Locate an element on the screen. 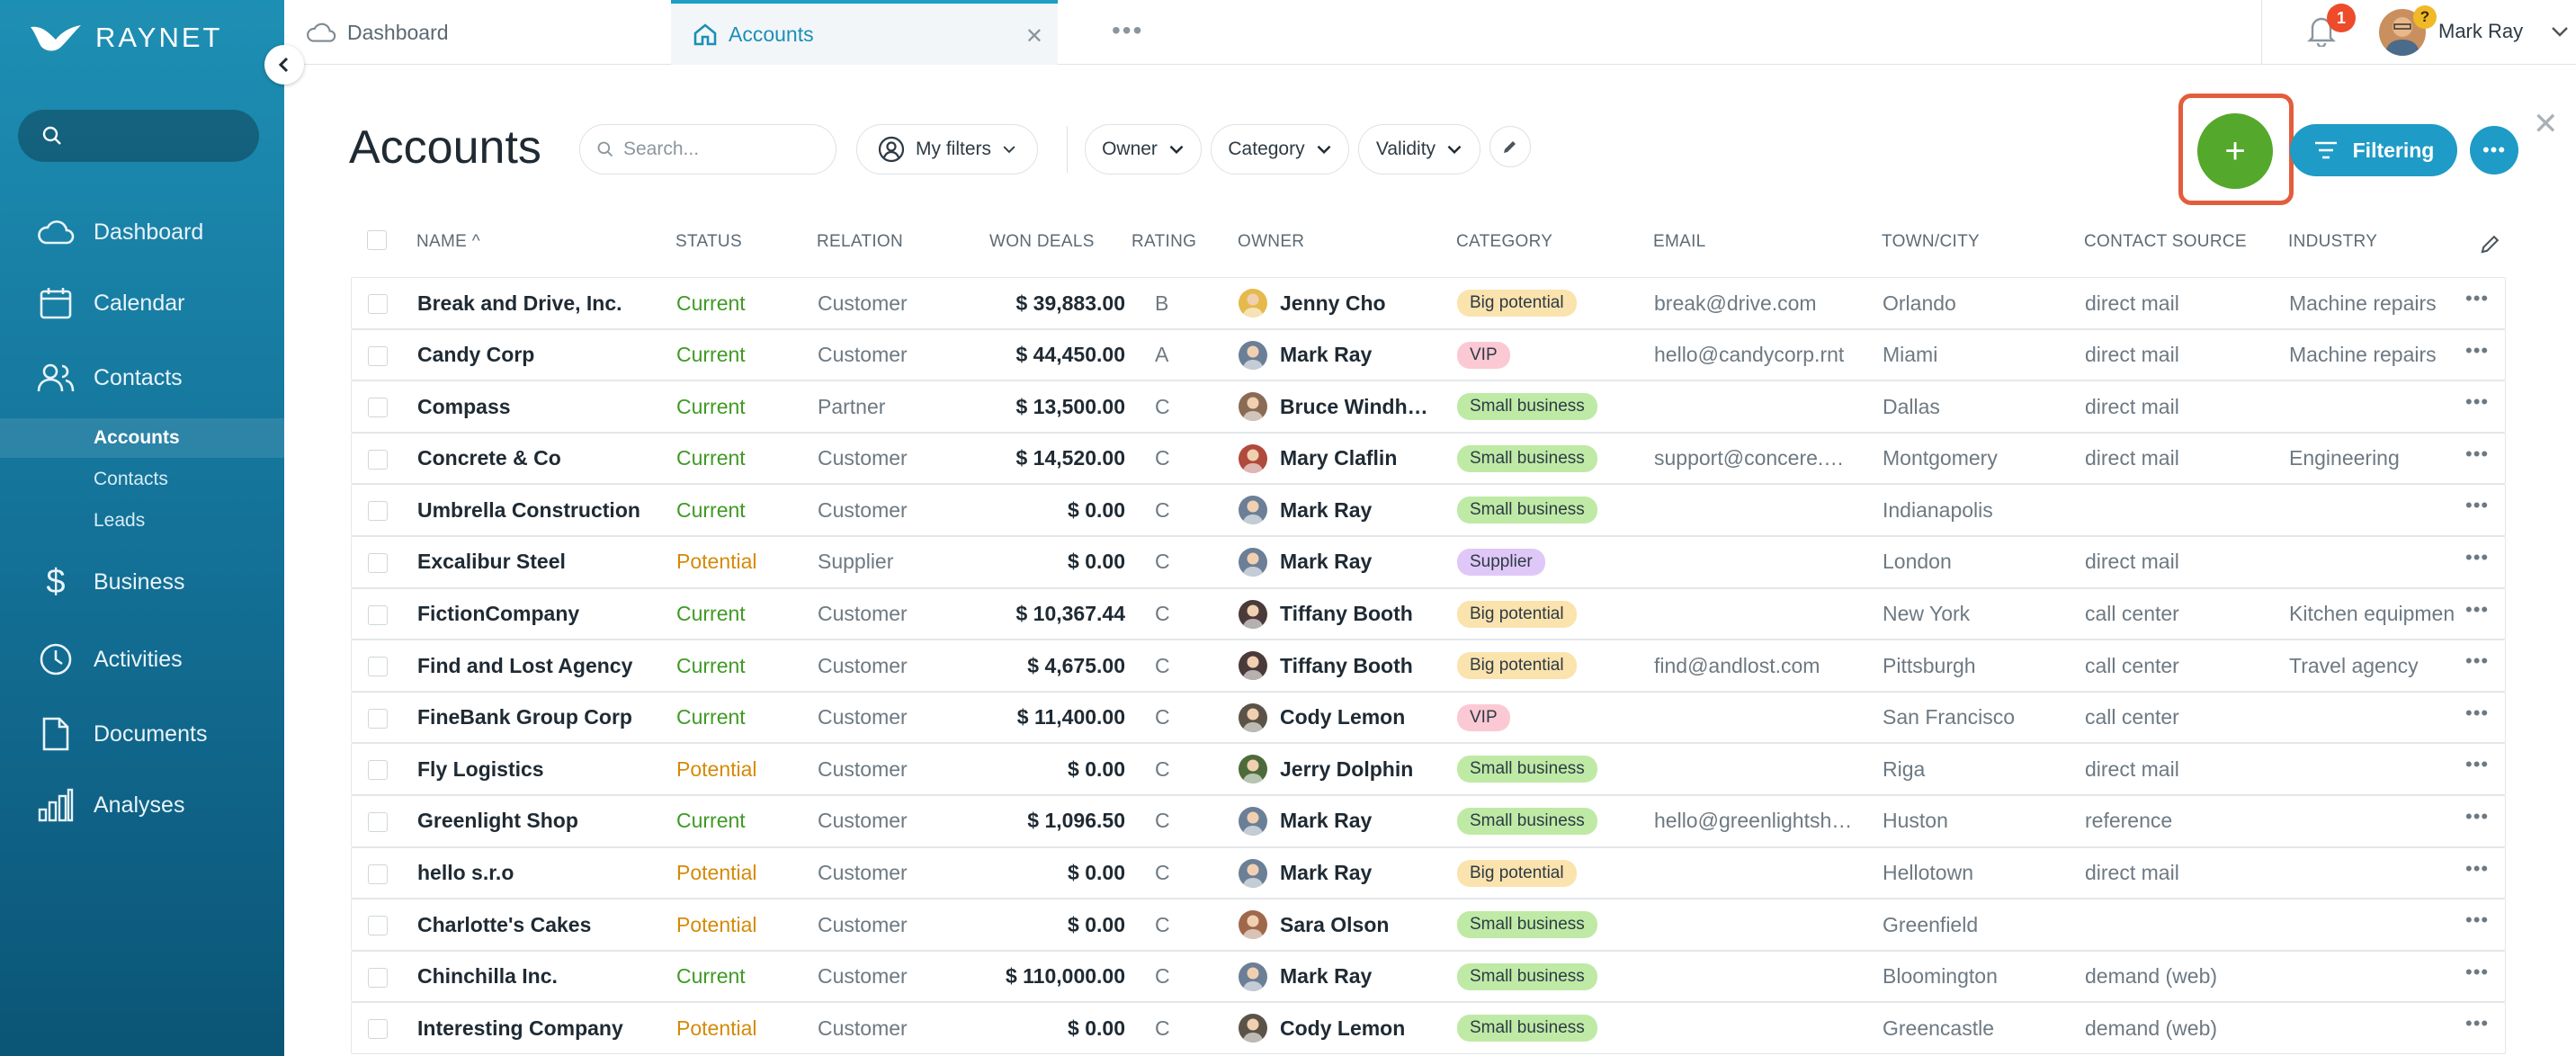 Image resolution: width=2576 pixels, height=1056 pixels. select-all-checkbox is located at coordinates (377, 240).